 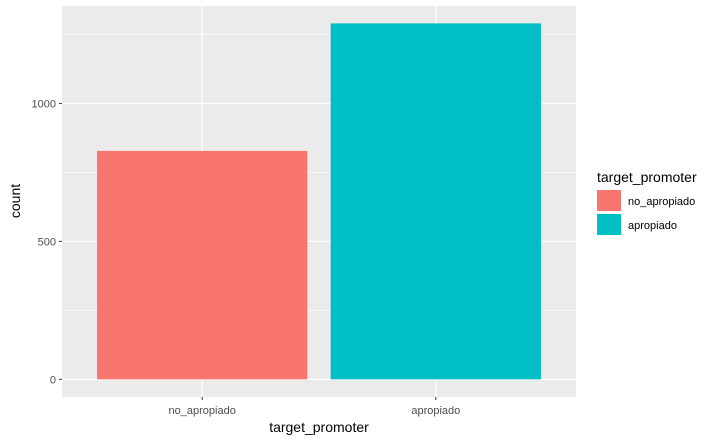 What do you see at coordinates (652, 226) in the screenshot?
I see `legend-label: apropiado` at bounding box center [652, 226].